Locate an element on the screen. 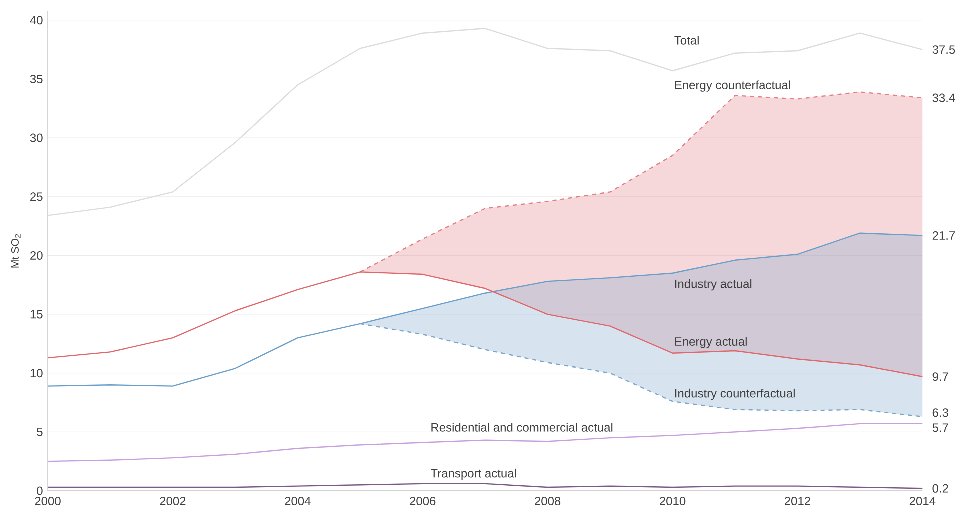  y-tick-label: 0 is located at coordinates (40, 491).